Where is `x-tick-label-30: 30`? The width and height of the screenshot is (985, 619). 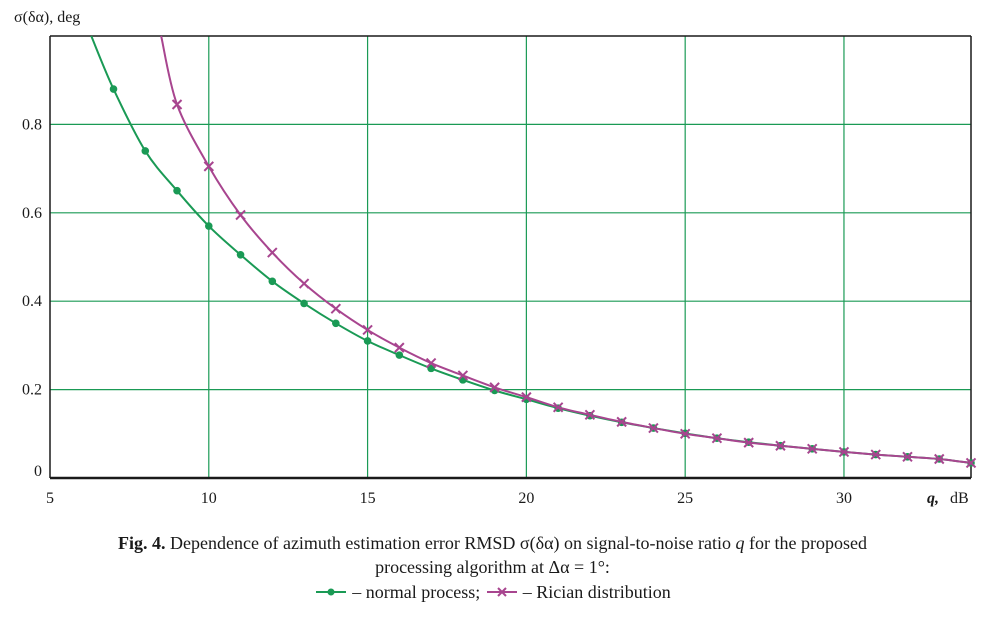
x-tick-label-30: 30 is located at coordinates (844, 498).